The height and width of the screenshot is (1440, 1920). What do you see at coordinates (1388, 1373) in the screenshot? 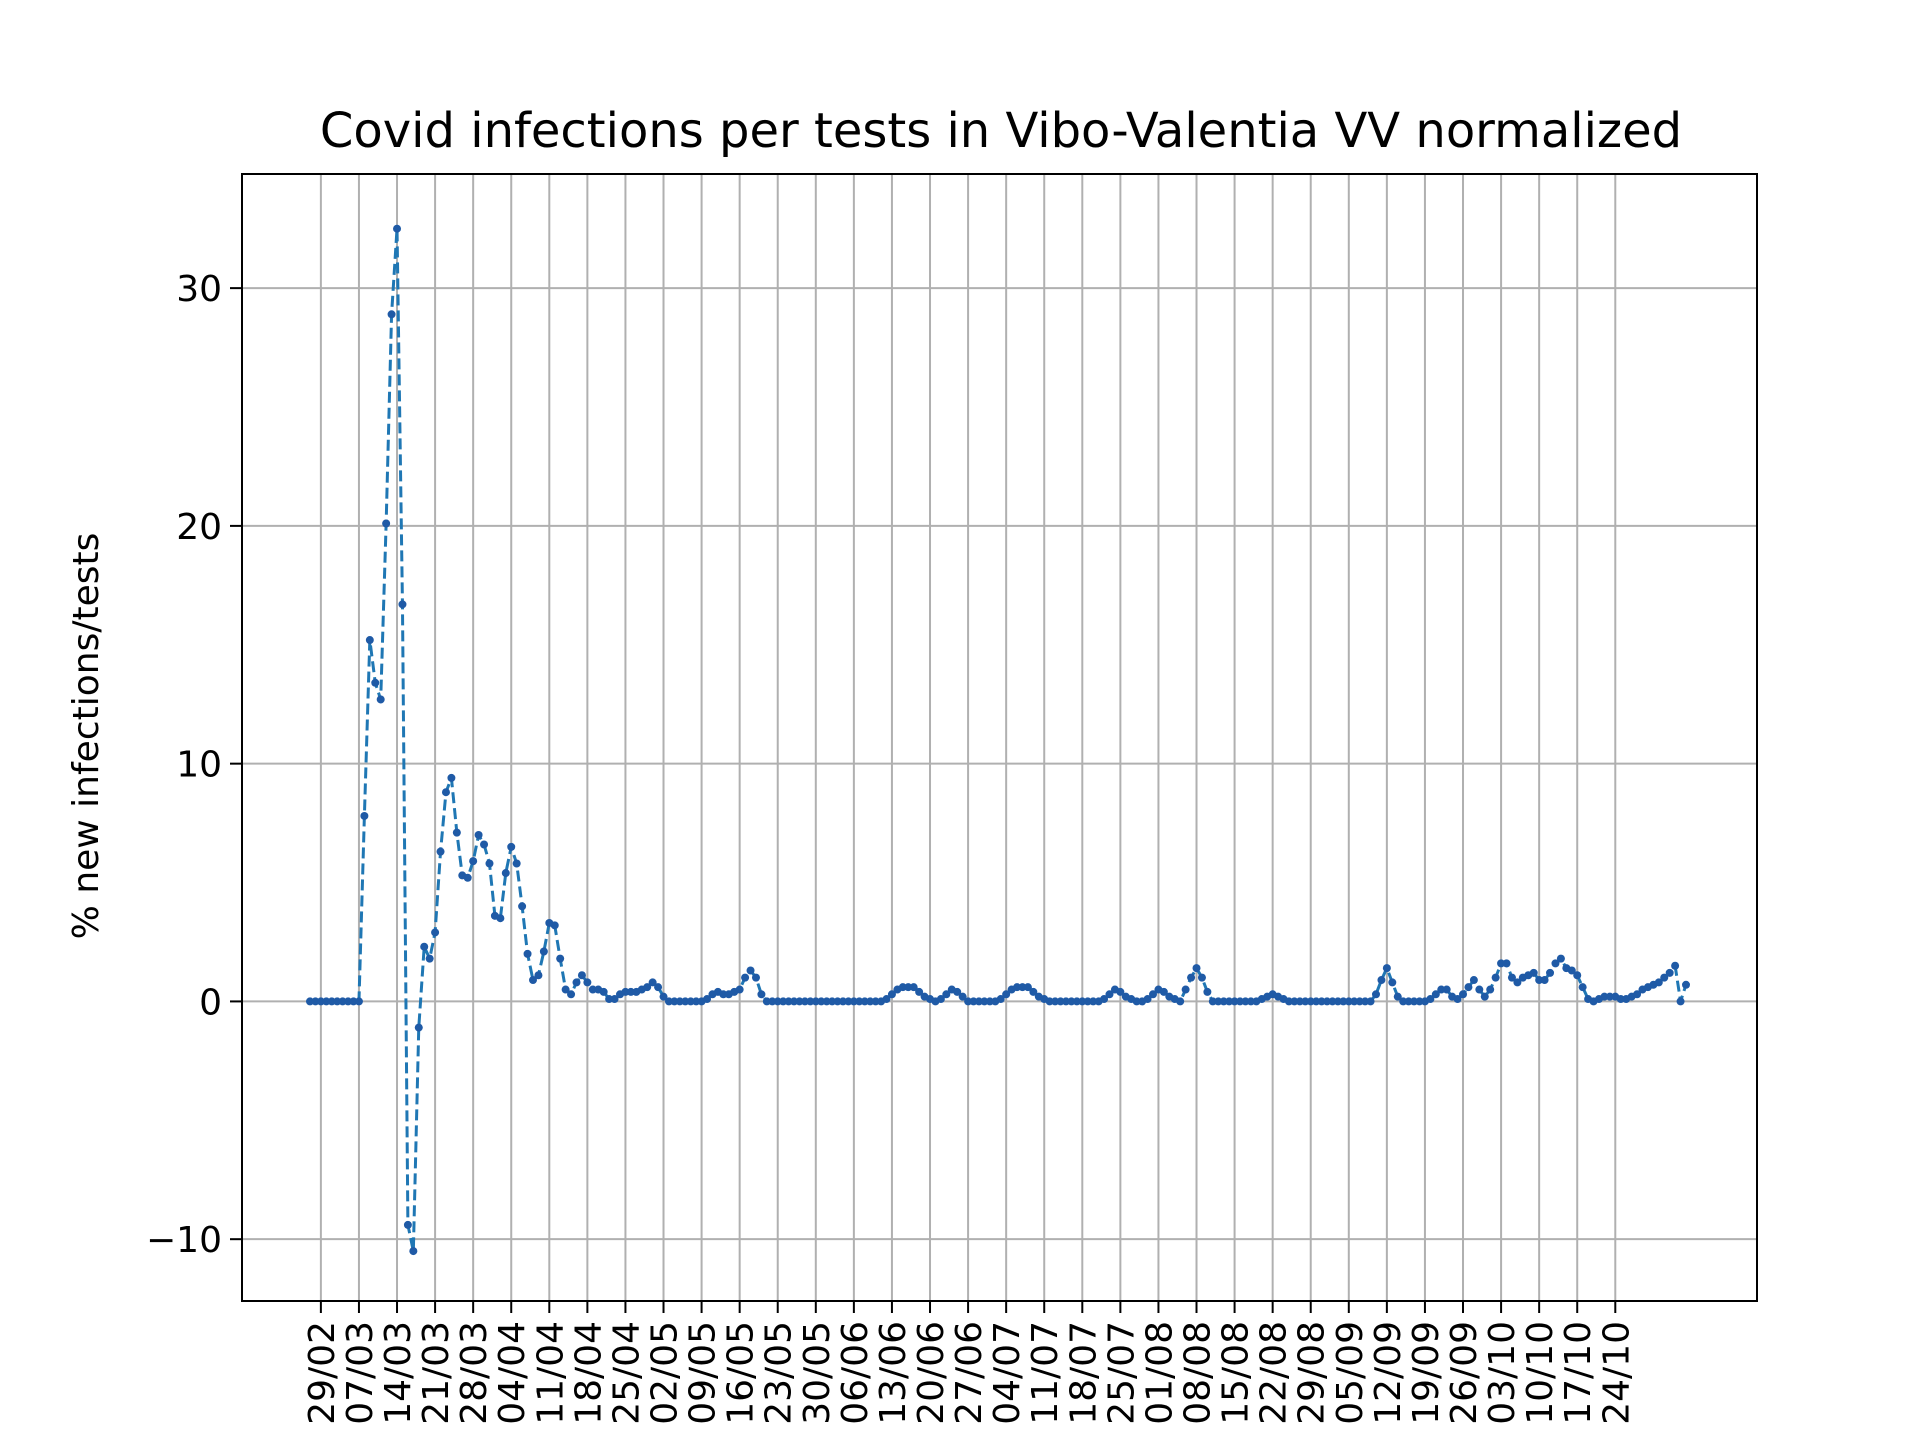
I see `x-tick-label: 12/09` at bounding box center [1388, 1373].